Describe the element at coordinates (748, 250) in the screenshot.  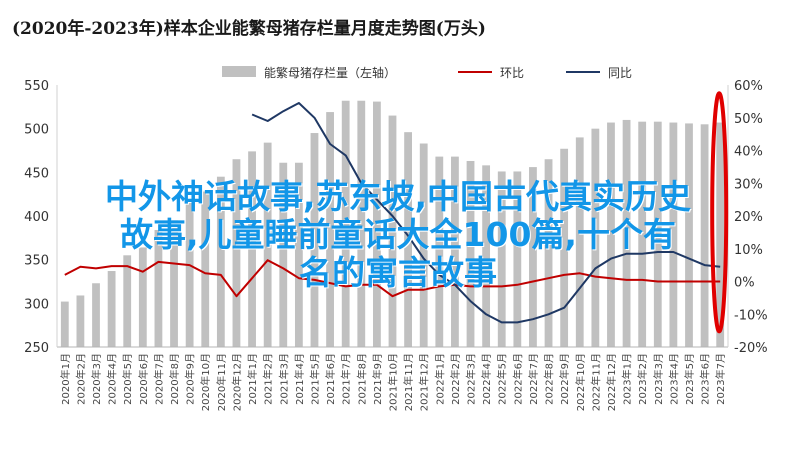
I see `right-axis-tick-label: 10%` at that location.